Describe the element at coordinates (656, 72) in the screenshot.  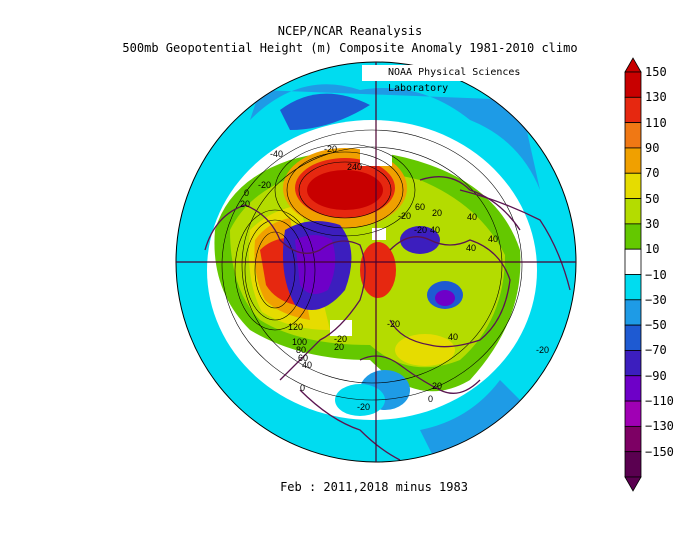
I see `colorbar-tick-label: 150` at that location.